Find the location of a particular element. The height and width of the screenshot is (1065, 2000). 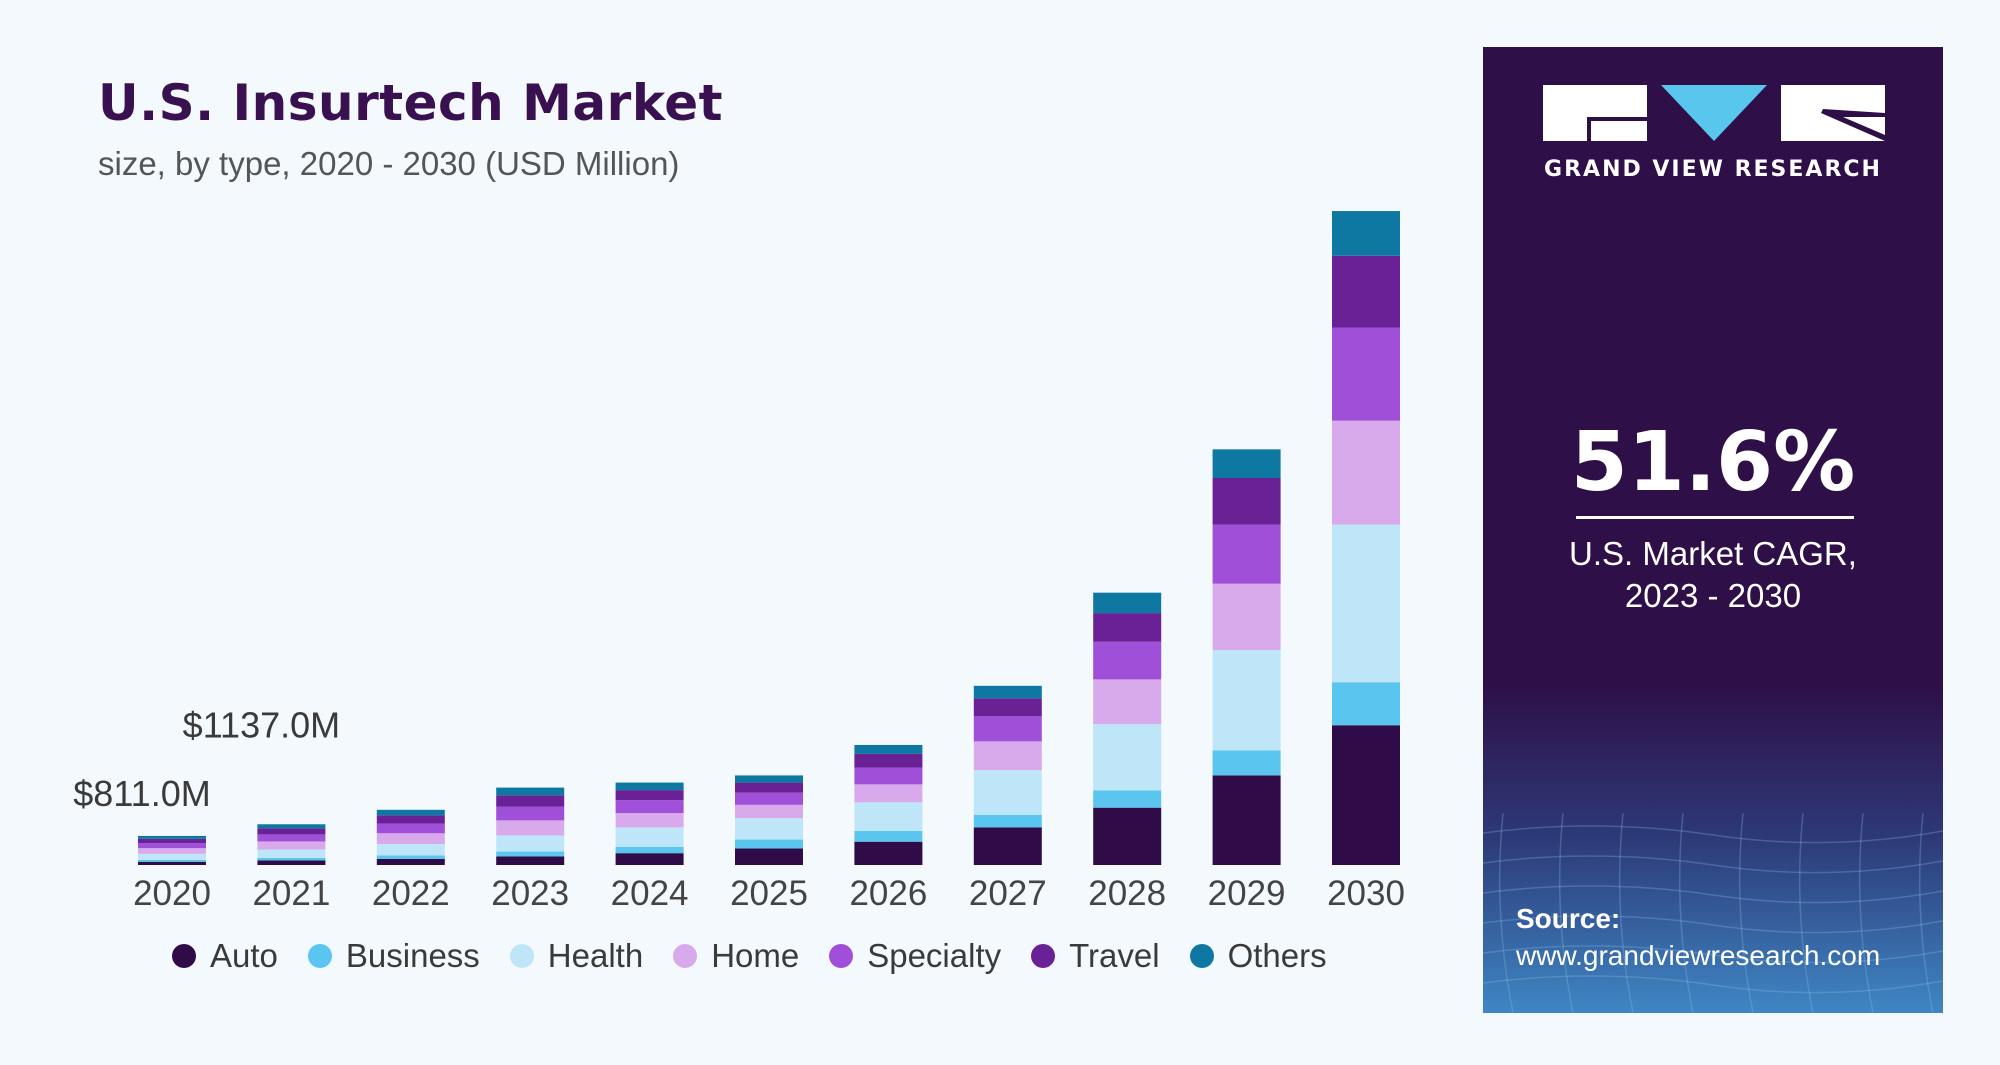

legend-item-others: Others is located at coordinates (1258, 956).